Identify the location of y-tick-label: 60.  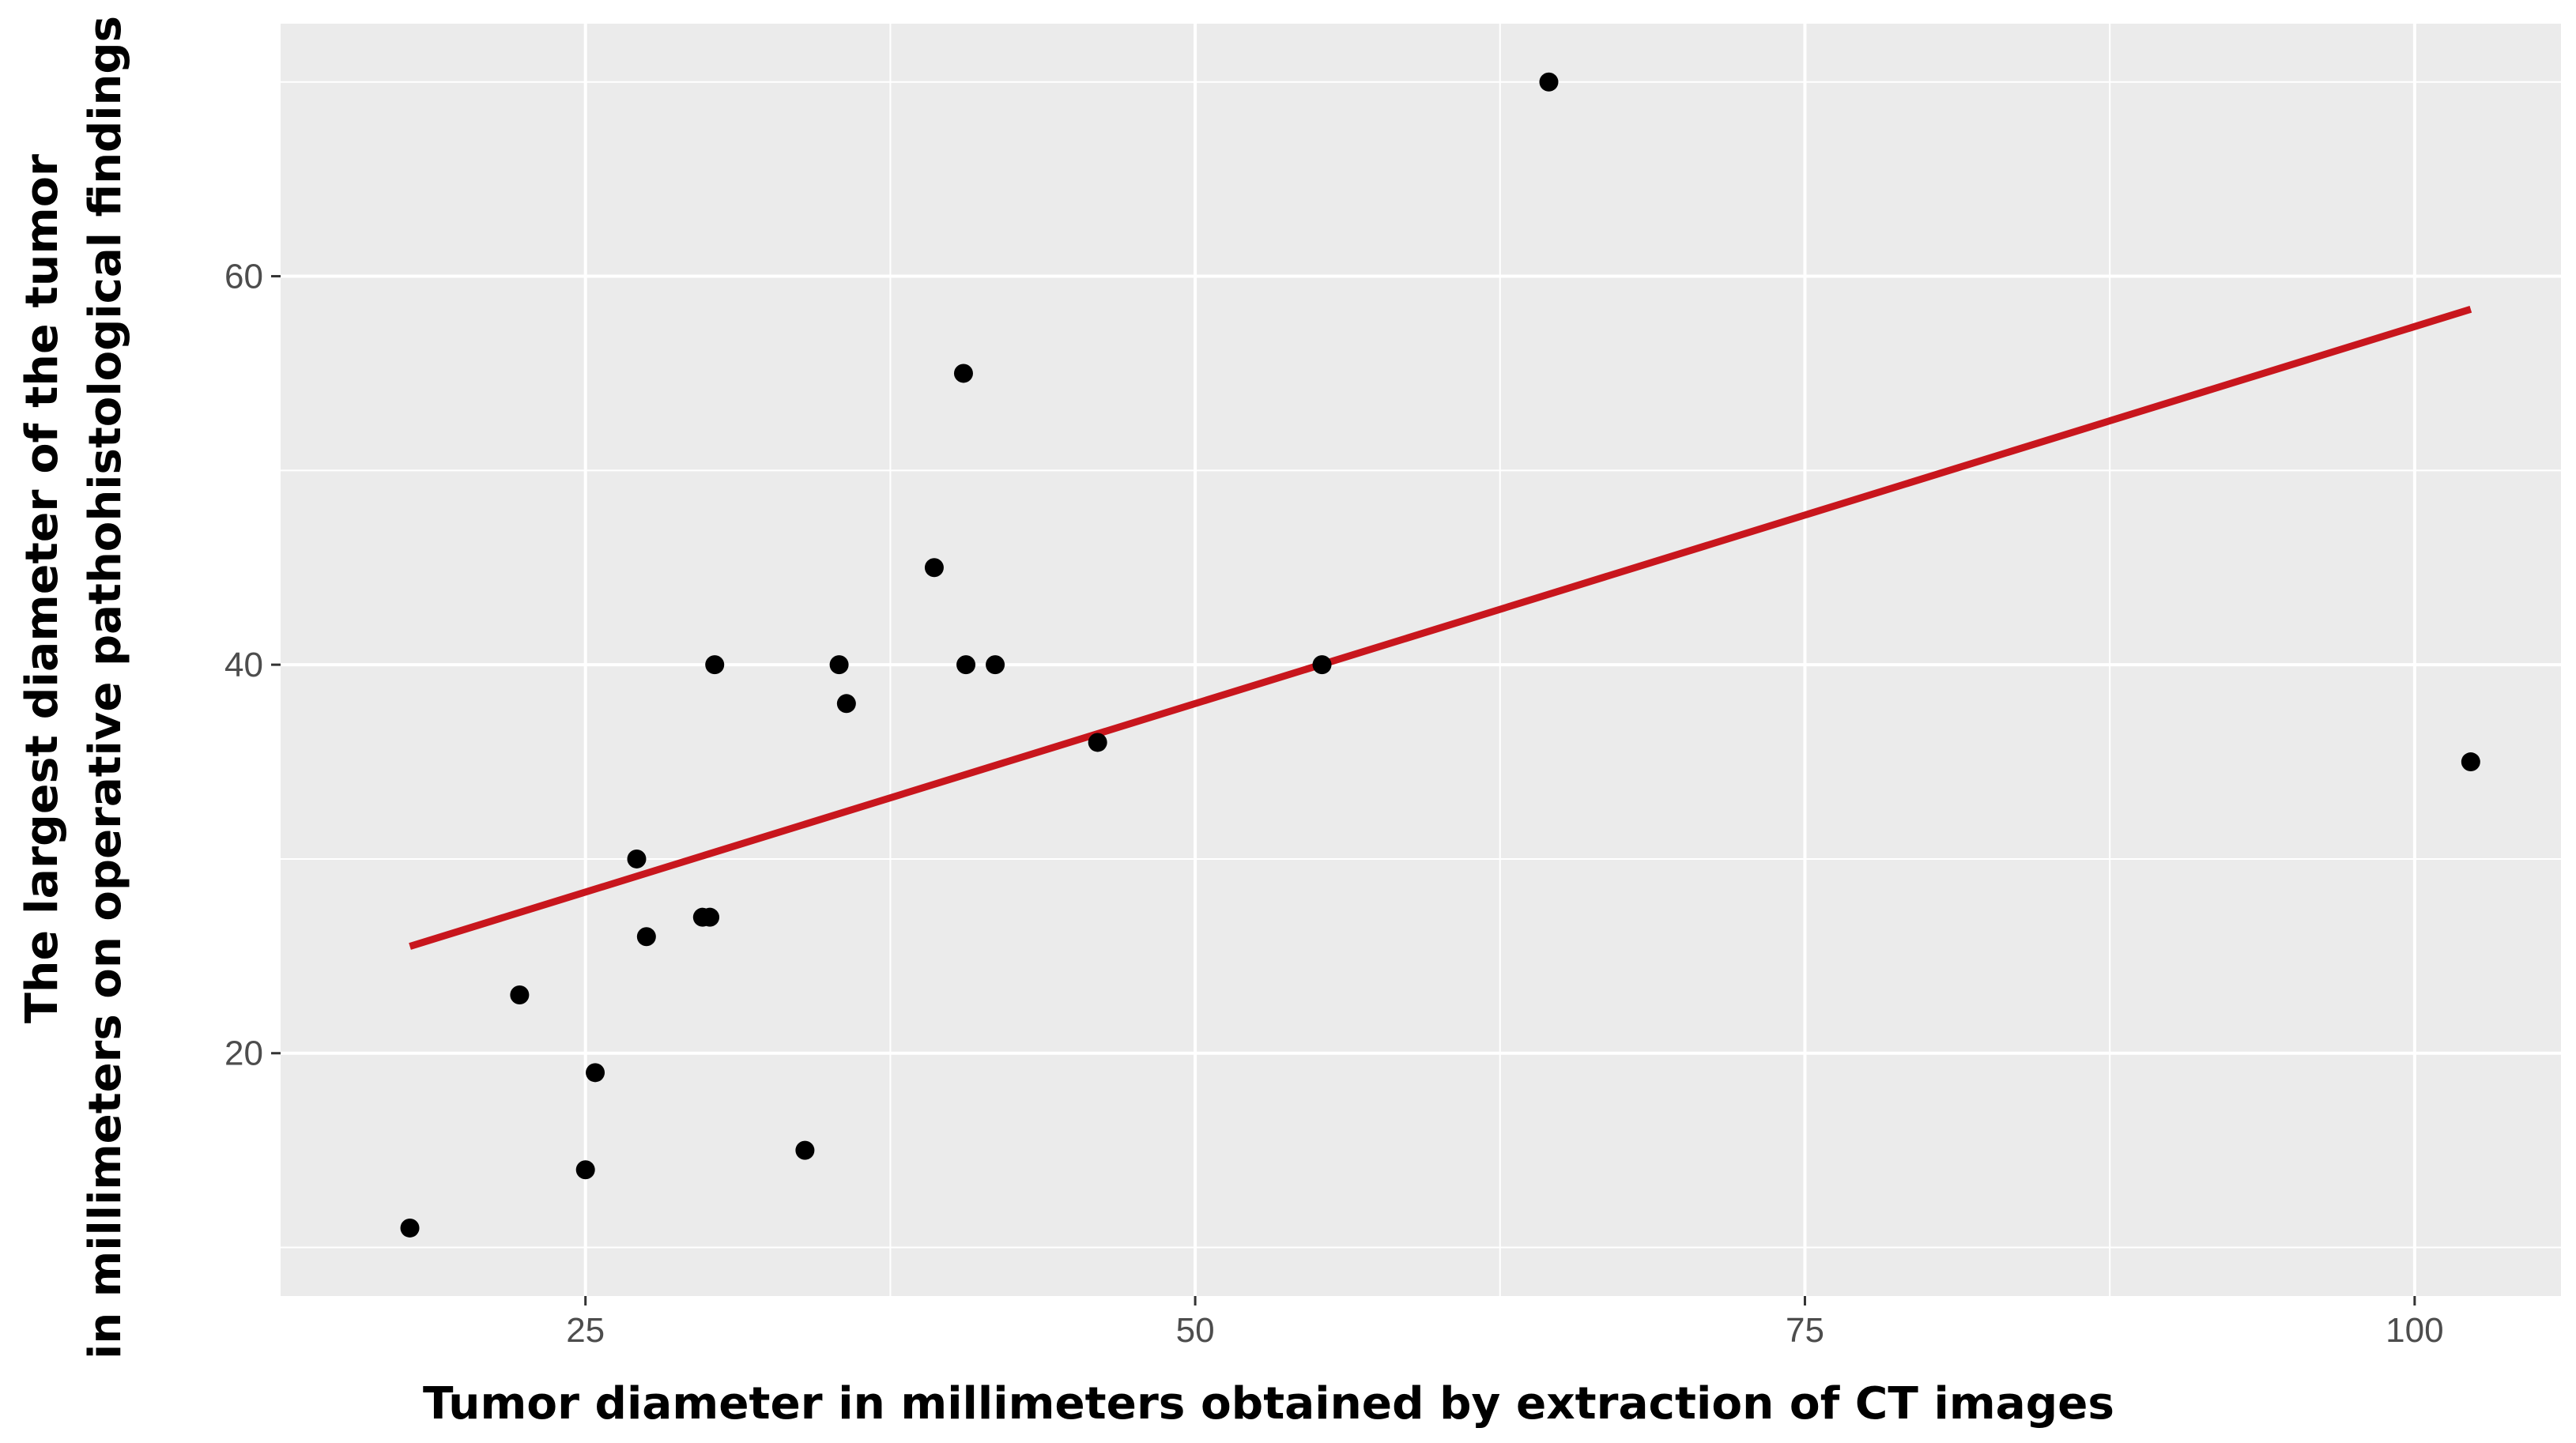
(243, 277).